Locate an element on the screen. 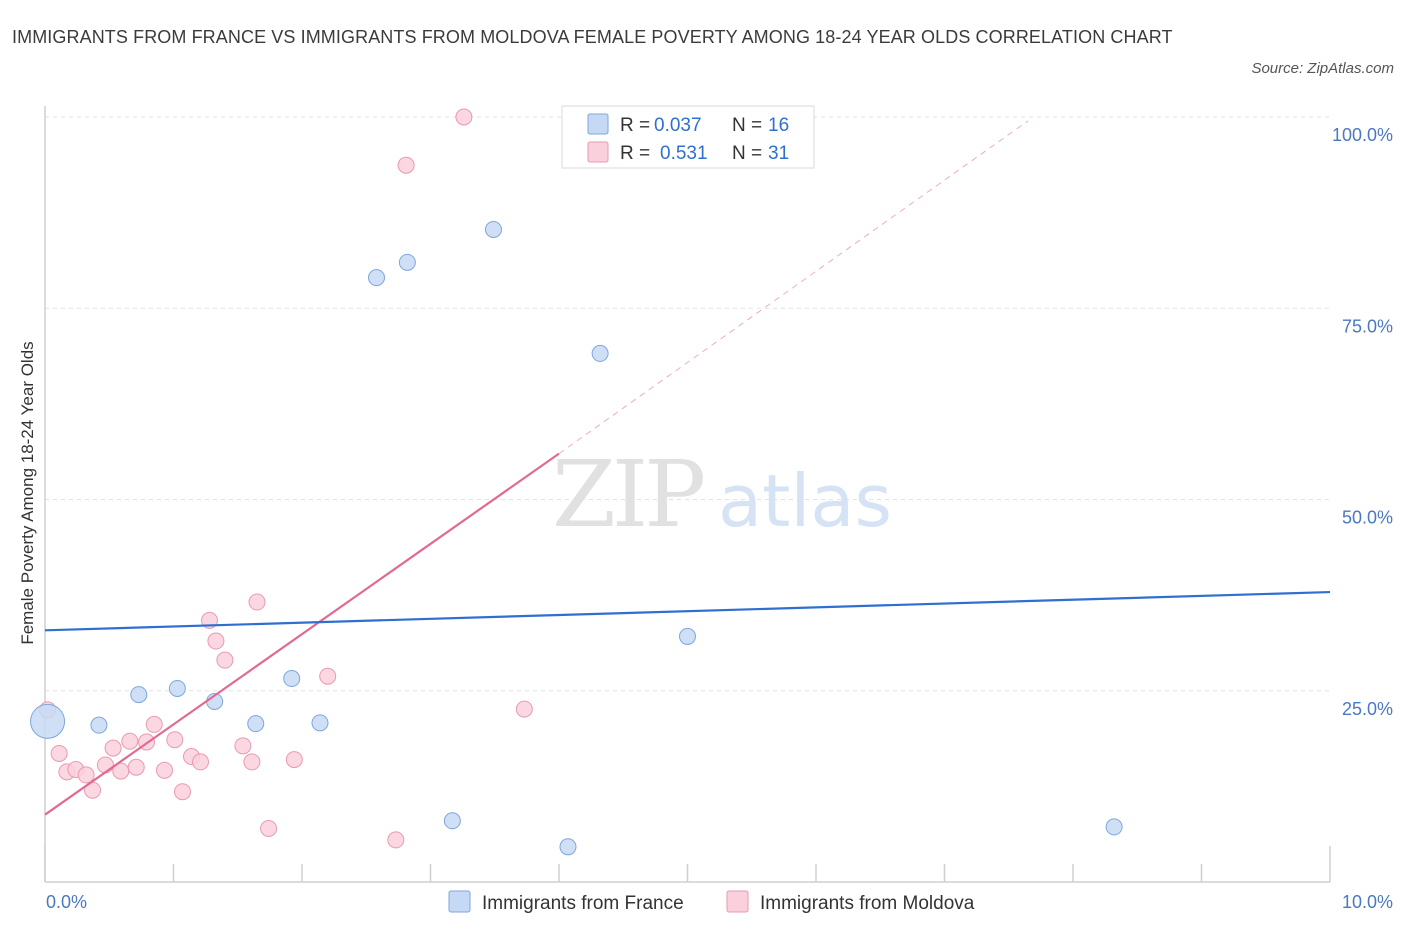 This screenshot has height=930, width=1406. legend-bottom-label-france: Immigrants from France is located at coordinates (583, 903).